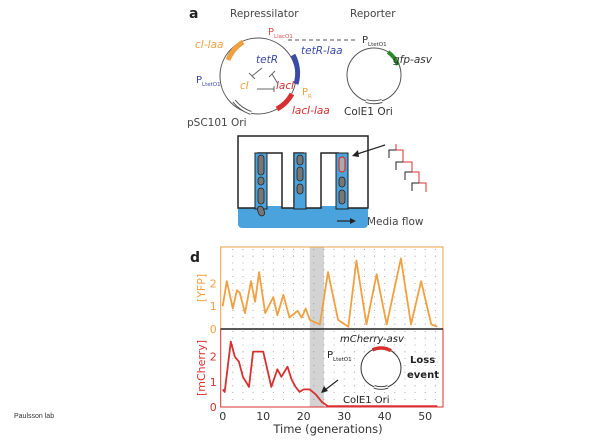 The height and width of the screenshot is (440, 600). I want to click on cl-laa-label: cI-laa, so click(209, 45).